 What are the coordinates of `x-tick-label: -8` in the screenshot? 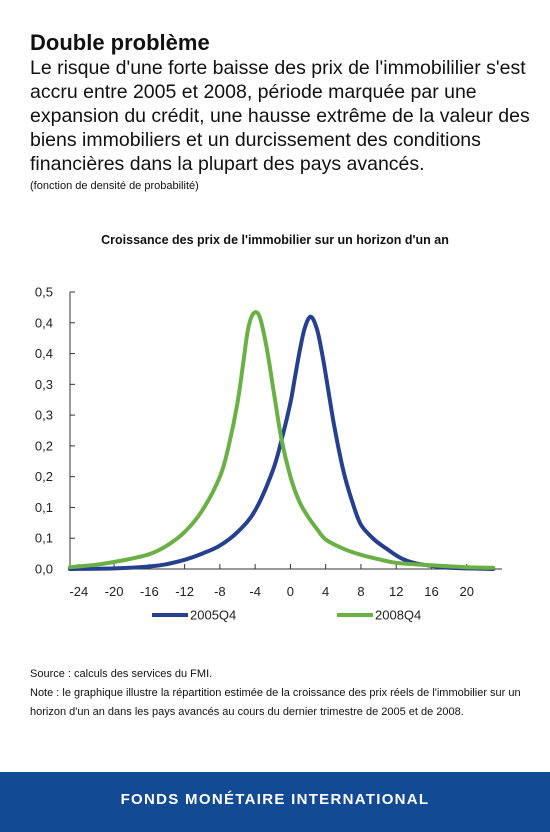 It's located at (220, 591).